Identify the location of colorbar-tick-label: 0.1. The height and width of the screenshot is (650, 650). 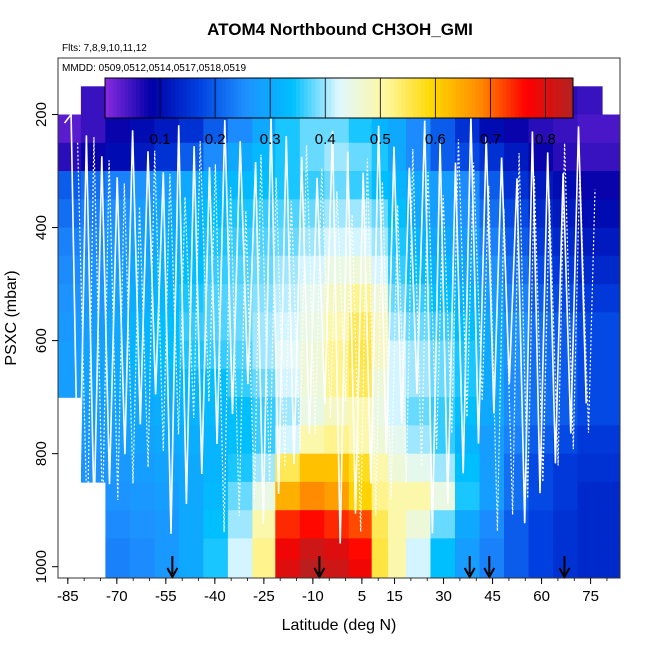
(160, 139).